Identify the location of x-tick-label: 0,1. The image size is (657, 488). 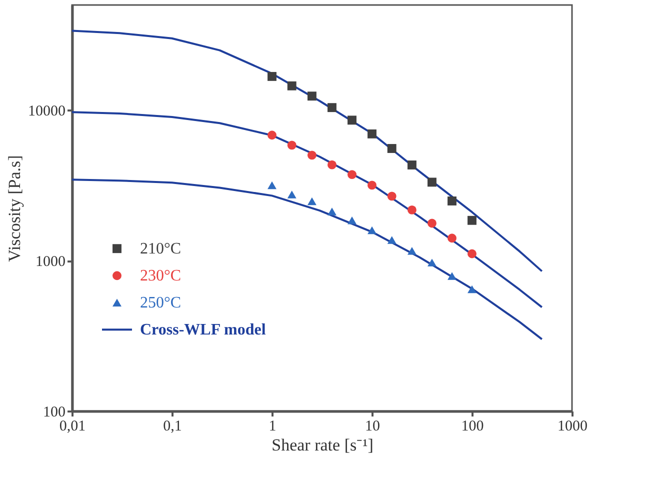
(172, 426).